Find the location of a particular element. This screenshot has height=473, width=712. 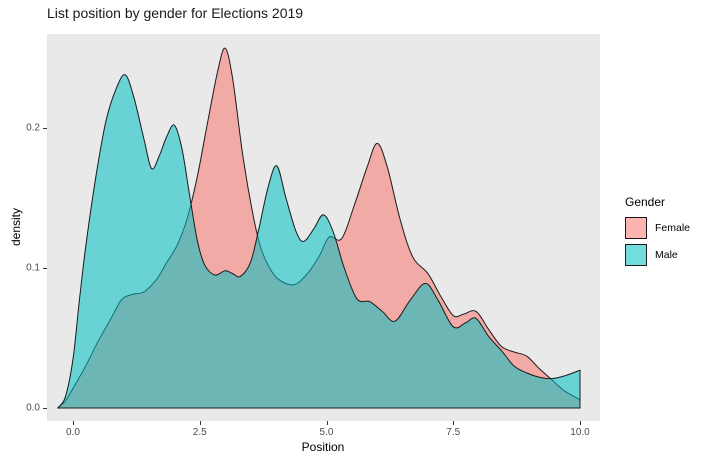

legend: Gender Female Male is located at coordinates (667, 233).